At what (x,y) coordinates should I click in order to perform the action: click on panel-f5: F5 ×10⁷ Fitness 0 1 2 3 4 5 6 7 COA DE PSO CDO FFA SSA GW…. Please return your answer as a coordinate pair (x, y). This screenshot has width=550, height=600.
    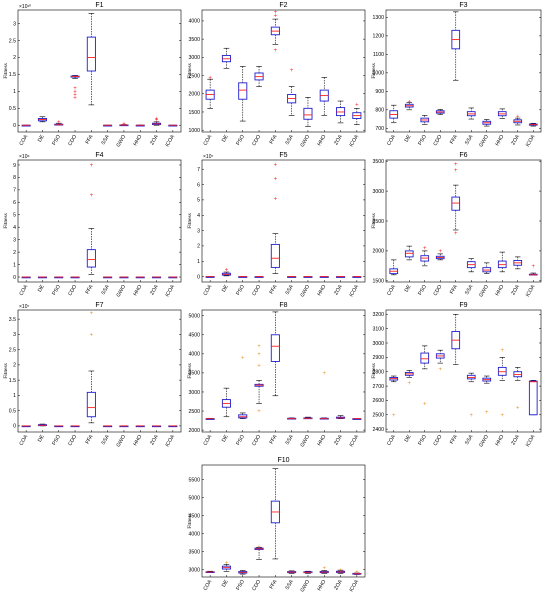
    Looking at the image, I should click on (276, 225).